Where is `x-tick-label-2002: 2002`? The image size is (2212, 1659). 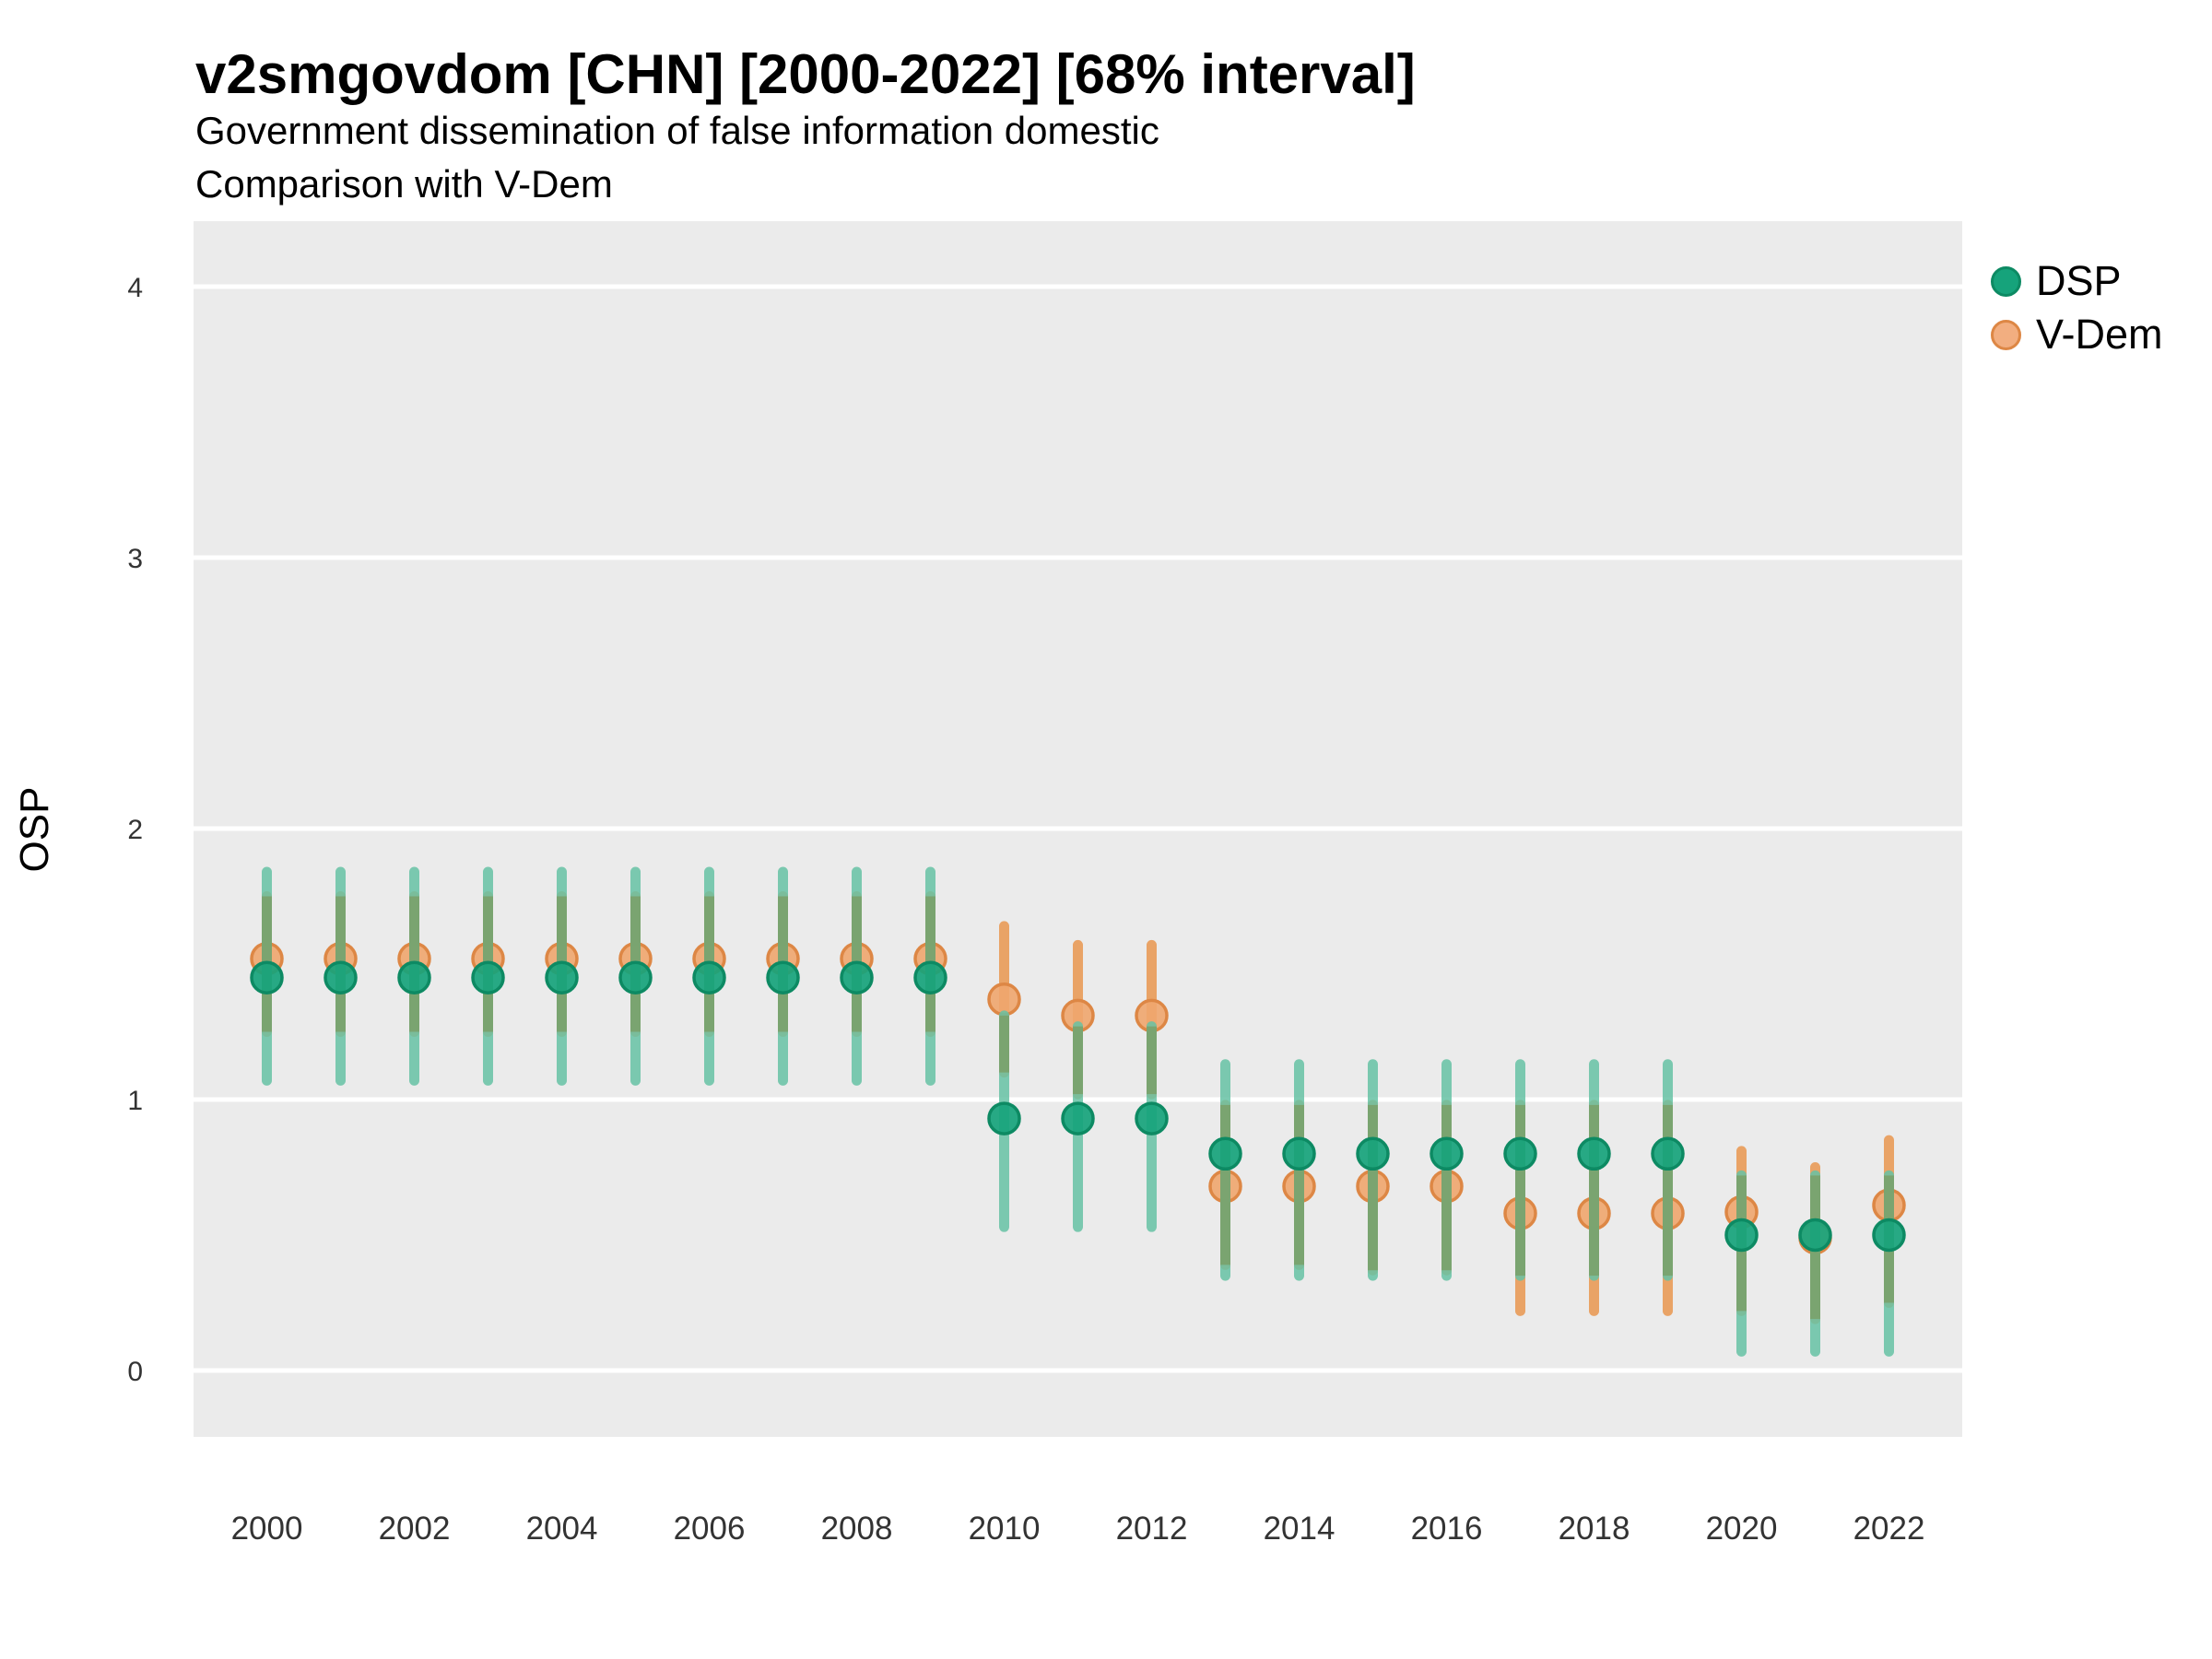 x-tick-label-2002: 2002 is located at coordinates (415, 1529).